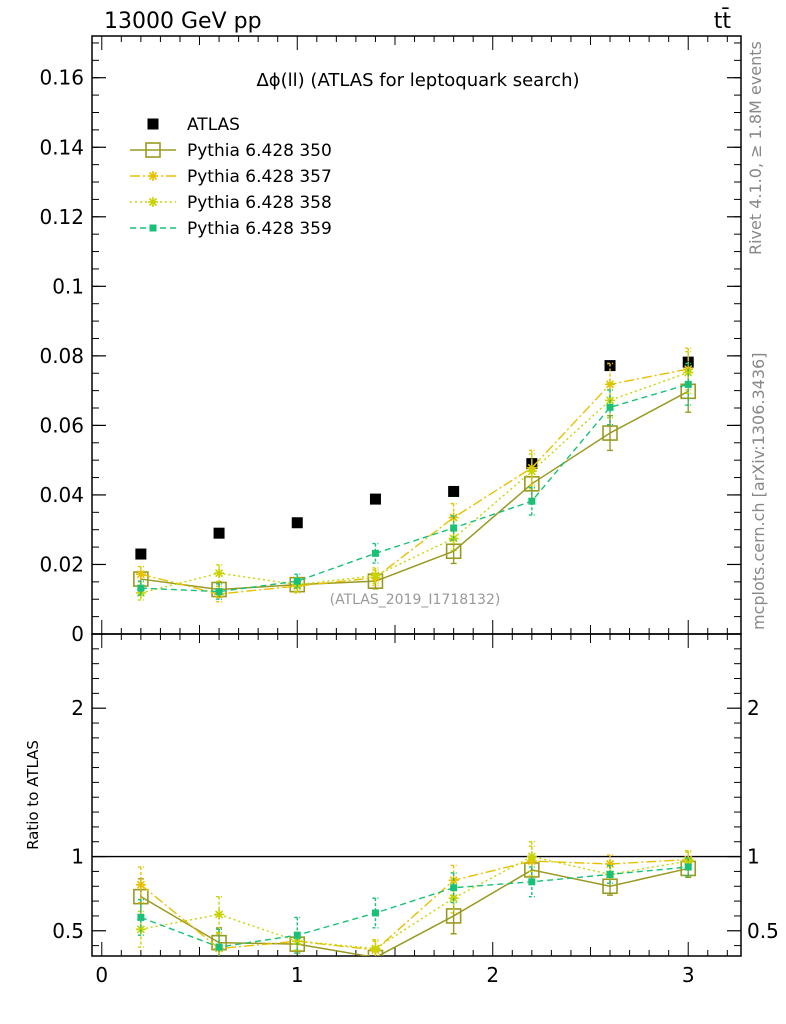 The height and width of the screenshot is (1024, 786). I want to click on side-mcplots-label: mcplots.cern.ch [arXiv:1306.3436], so click(758, 491).